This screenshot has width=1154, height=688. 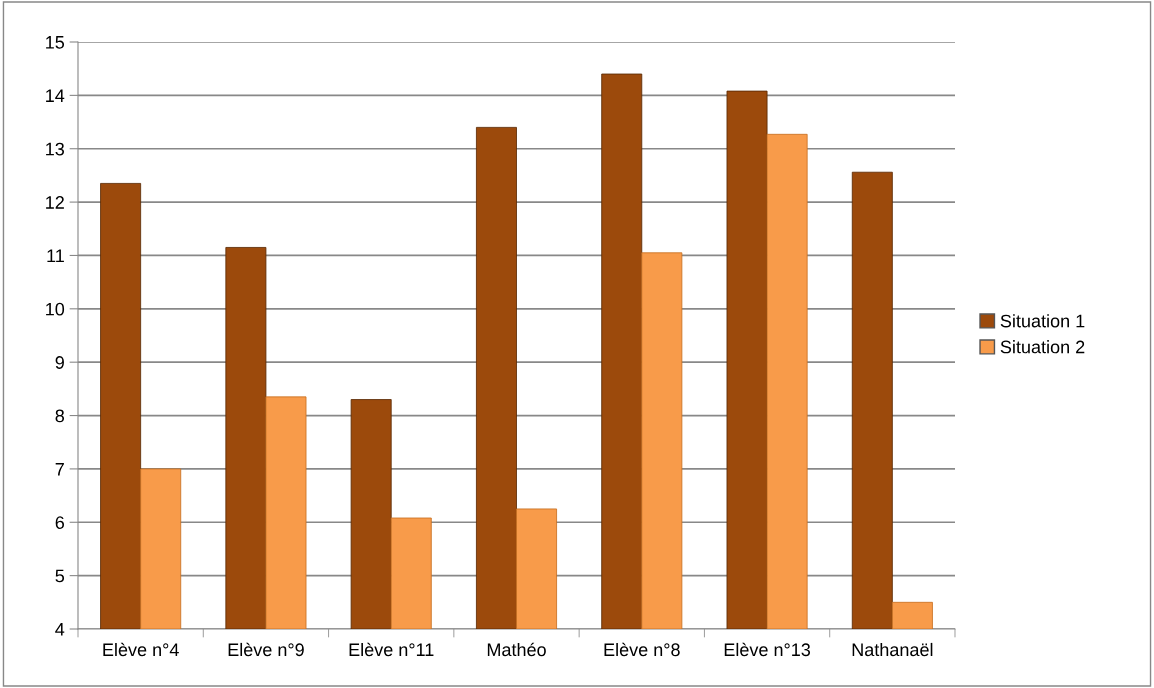 What do you see at coordinates (391, 649) in the screenshot?
I see `x-tick-label: Elève n°11` at bounding box center [391, 649].